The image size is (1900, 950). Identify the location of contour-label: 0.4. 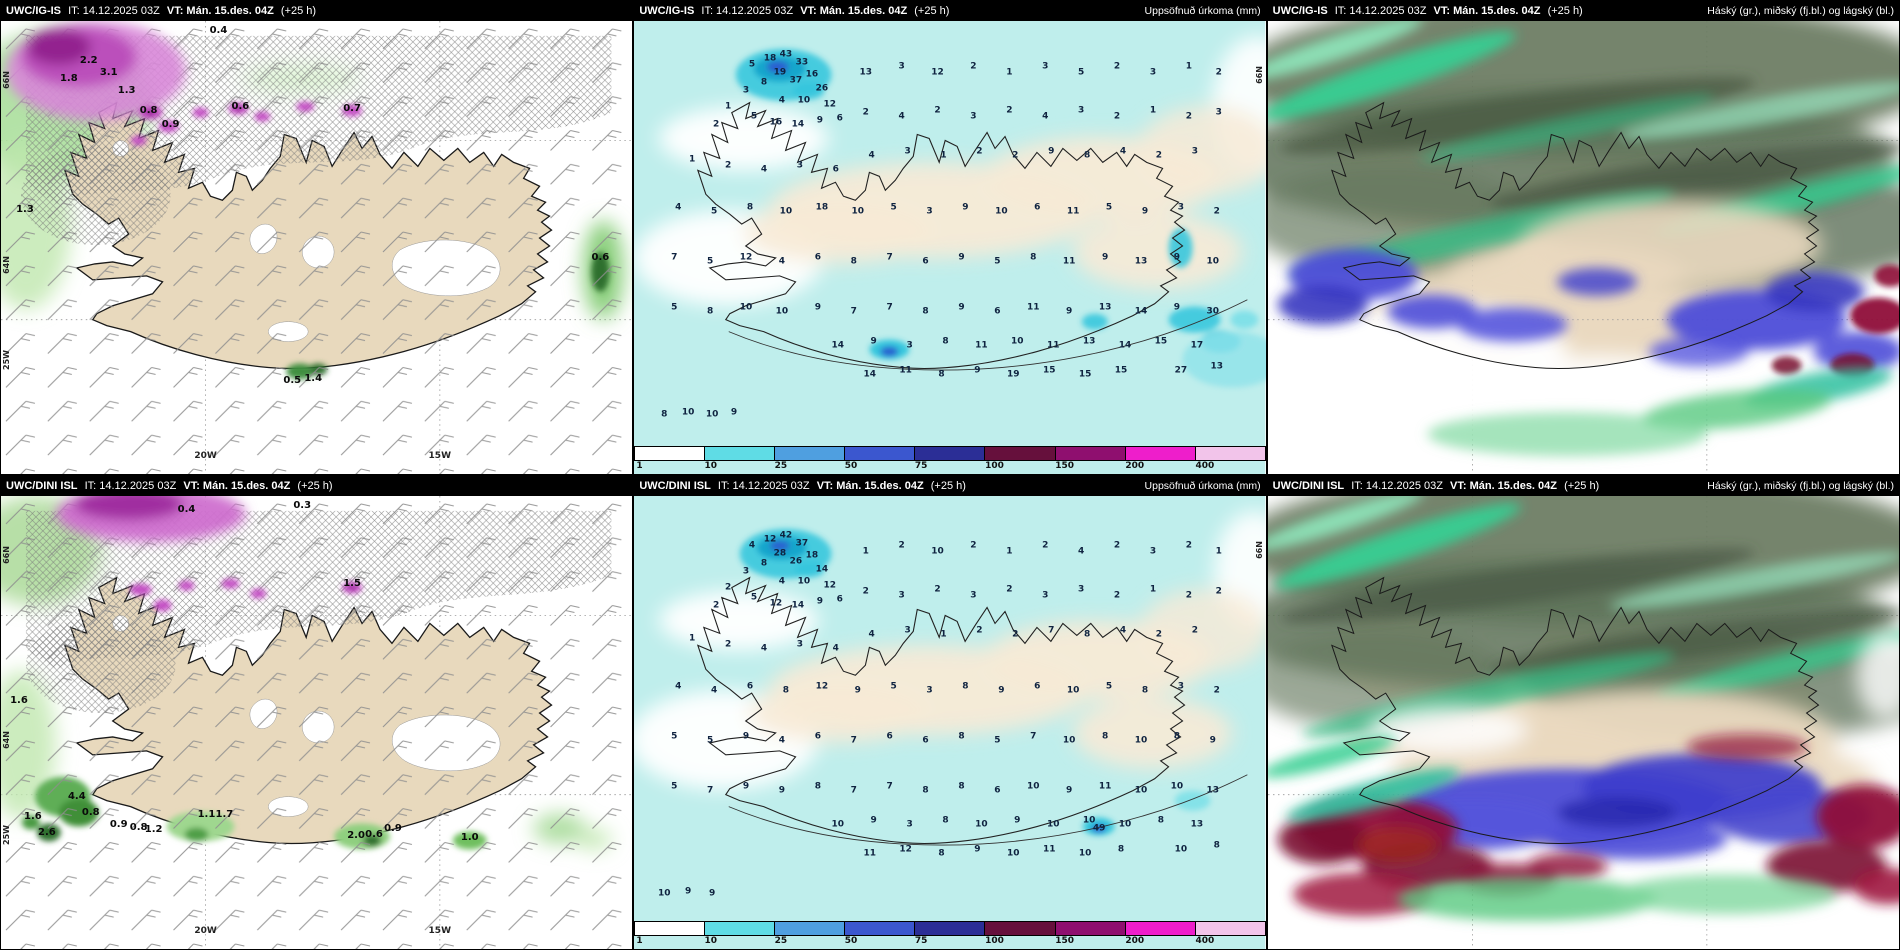
(218, 30).